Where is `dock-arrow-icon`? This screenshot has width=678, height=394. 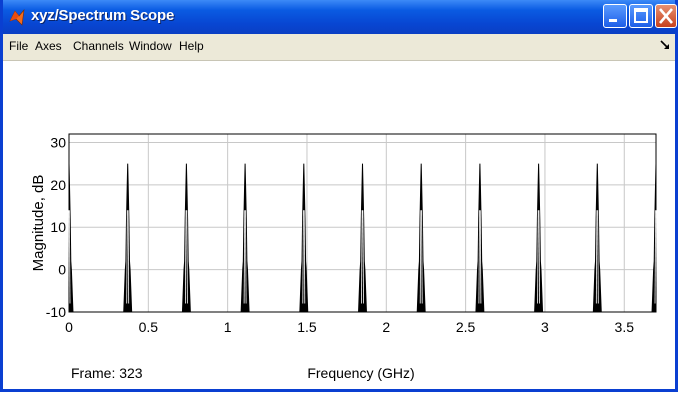
dock-arrow-icon is located at coordinates (665, 45).